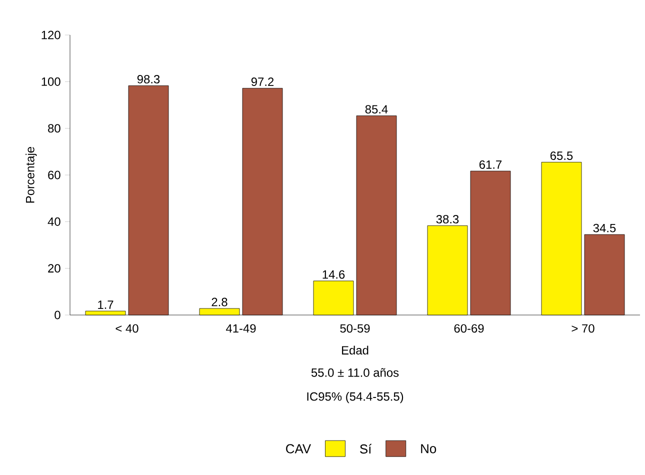 The height and width of the screenshot is (475, 645). I want to click on data-label: 38.3, so click(447, 219).